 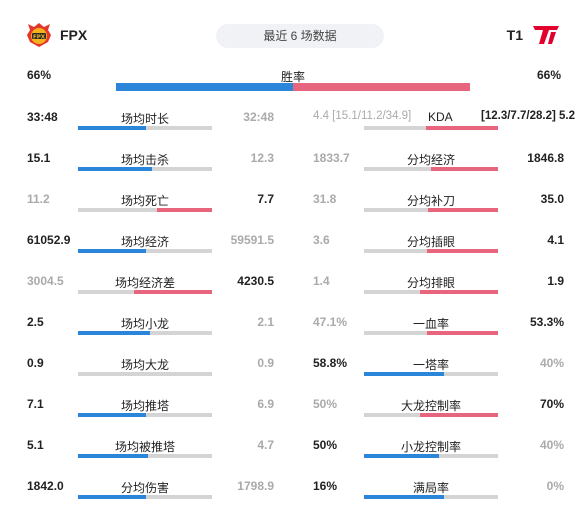 What do you see at coordinates (204, 87) in the screenshot?
I see `win-rate-bar-left` at bounding box center [204, 87].